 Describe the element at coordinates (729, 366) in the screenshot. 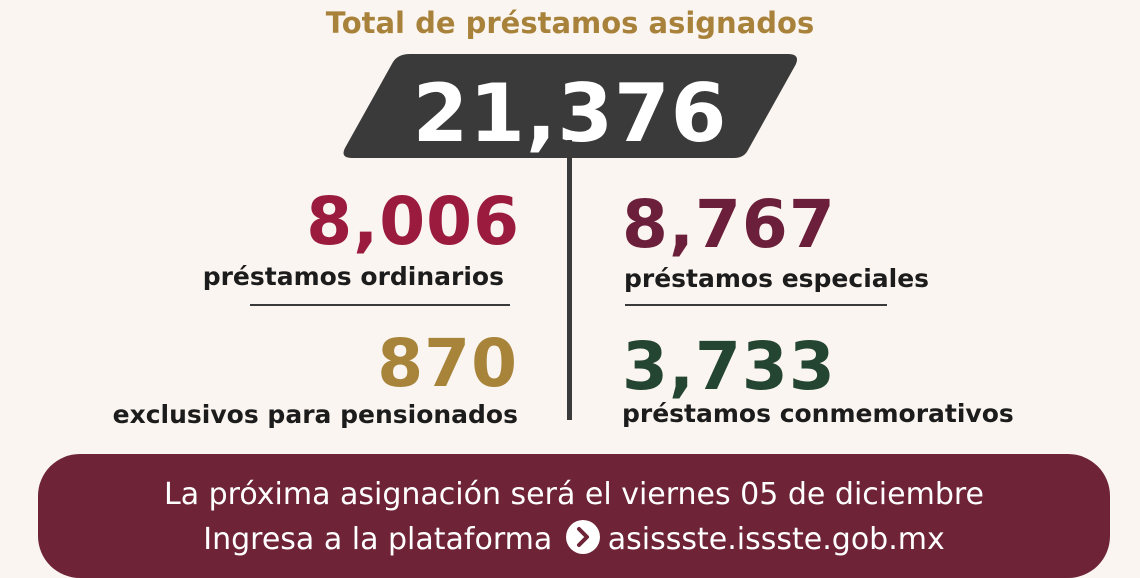

I see `conmemorativos-value: 3,733` at that location.